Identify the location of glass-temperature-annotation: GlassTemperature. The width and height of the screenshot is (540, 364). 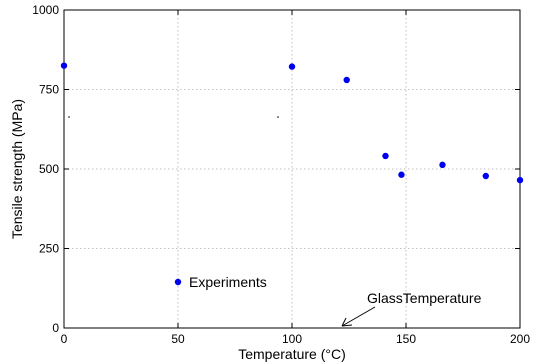
(411, 308).